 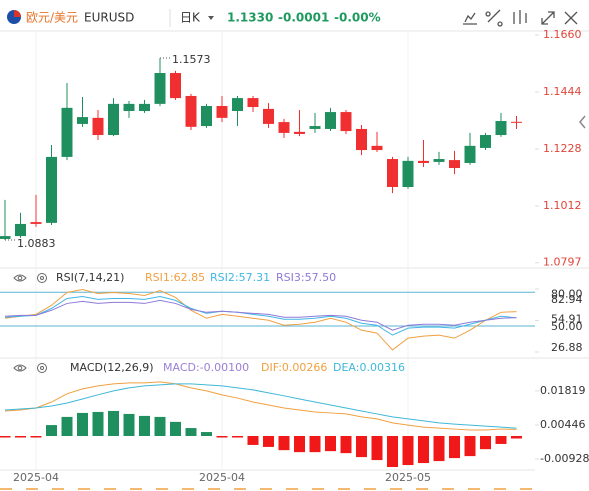 What do you see at coordinates (90, 277) in the screenshot?
I see `indicator-title: RSI(7,14,21)` at bounding box center [90, 277].